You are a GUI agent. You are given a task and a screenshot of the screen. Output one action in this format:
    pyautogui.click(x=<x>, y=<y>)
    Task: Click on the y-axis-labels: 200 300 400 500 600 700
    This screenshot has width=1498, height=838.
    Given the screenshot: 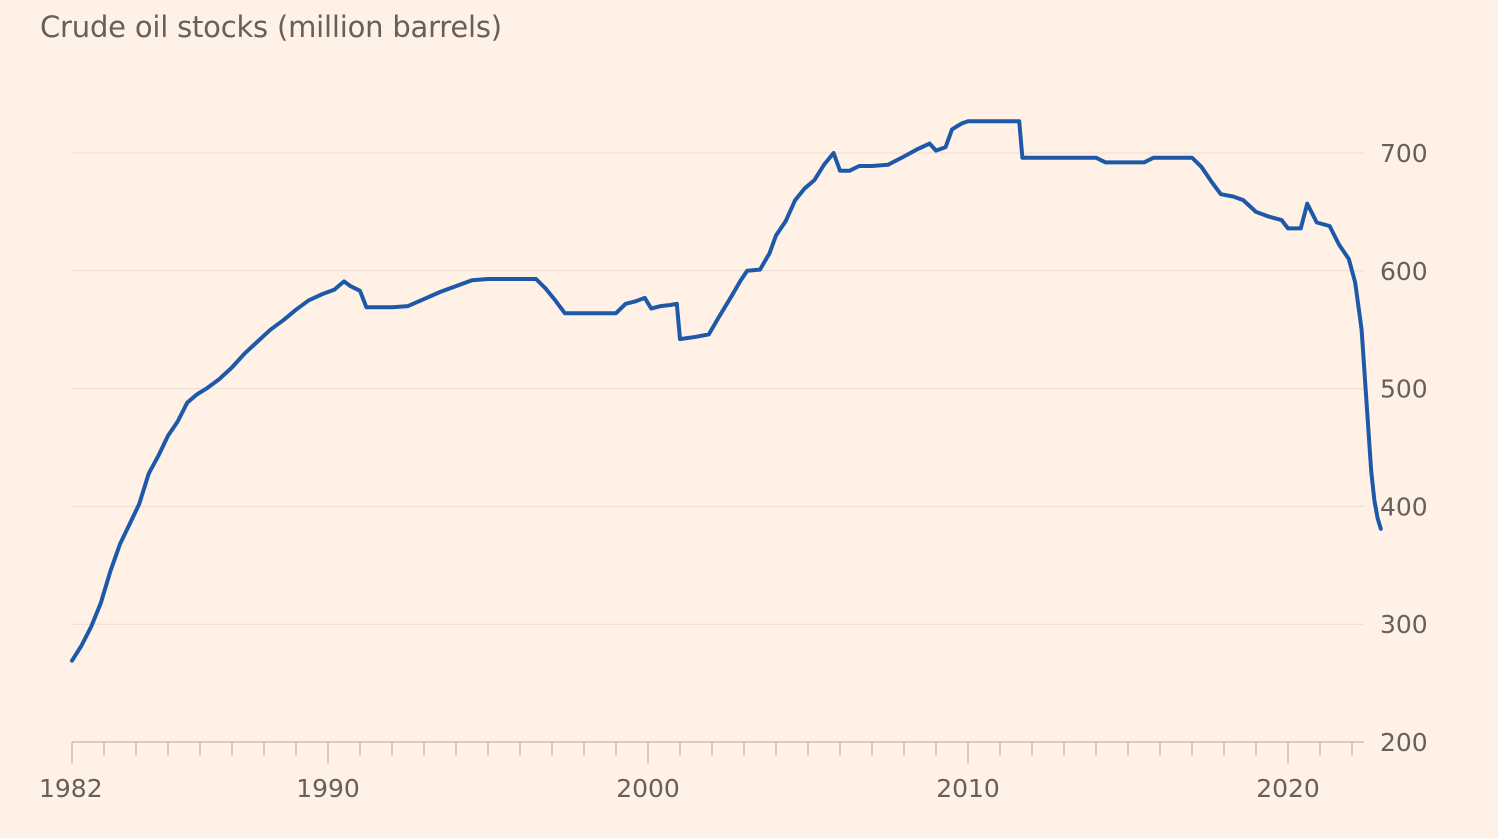 What is the action you would take?
    pyautogui.click(x=1404, y=448)
    